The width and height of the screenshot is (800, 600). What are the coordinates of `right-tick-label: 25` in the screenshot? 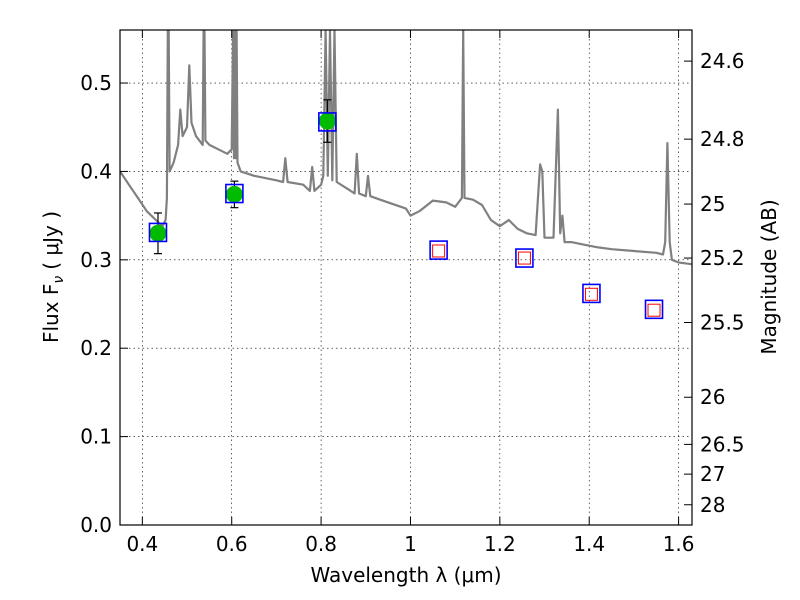 It's located at (712, 204).